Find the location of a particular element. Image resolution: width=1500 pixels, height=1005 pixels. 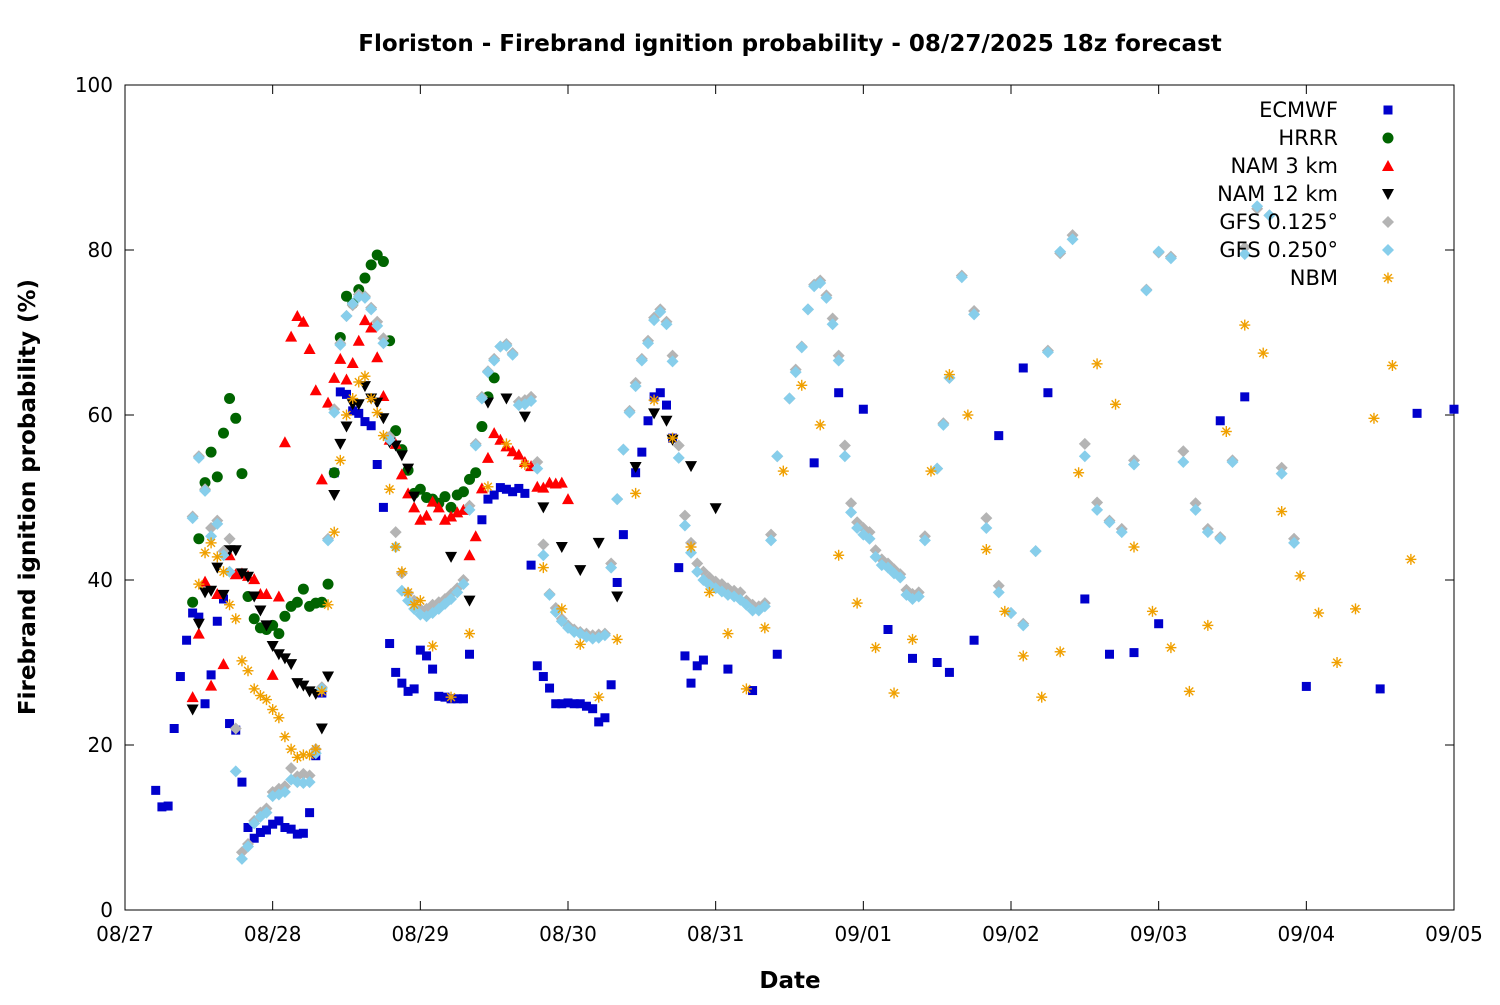

legend-label: NBM is located at coordinates (1314, 278).